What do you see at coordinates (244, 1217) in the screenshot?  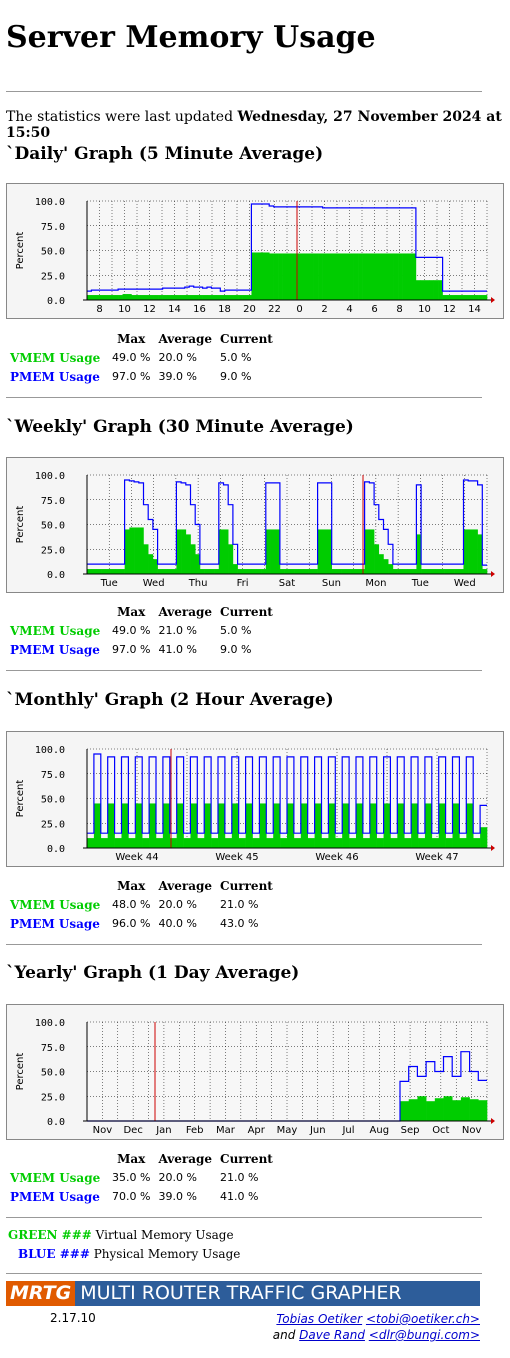 I see `divider` at bounding box center [244, 1217].